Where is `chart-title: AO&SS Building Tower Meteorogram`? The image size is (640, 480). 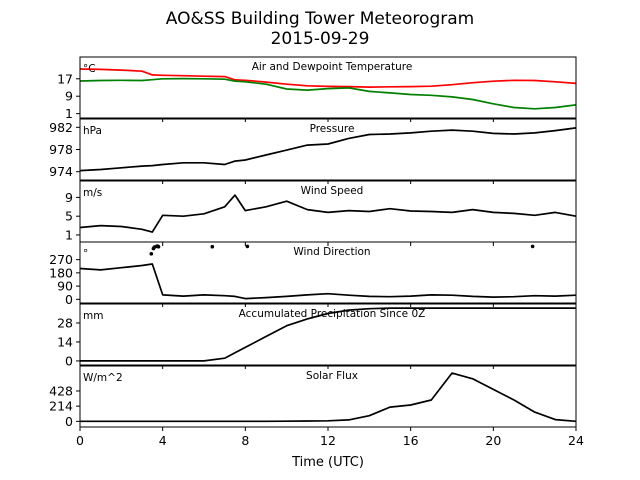 chart-title: AO&SS Building Tower Meteorogram is located at coordinates (320, 19).